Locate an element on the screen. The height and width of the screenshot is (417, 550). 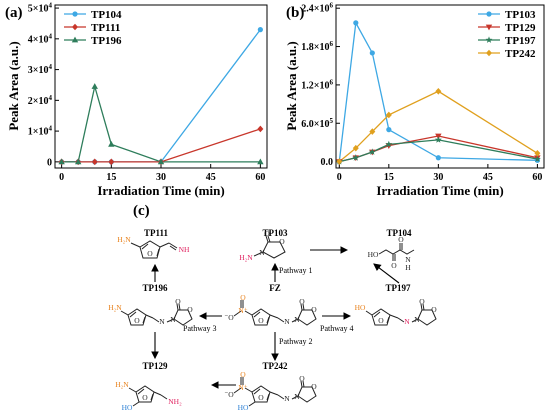
series-line-tp104 is located at coordinates (161, 96).